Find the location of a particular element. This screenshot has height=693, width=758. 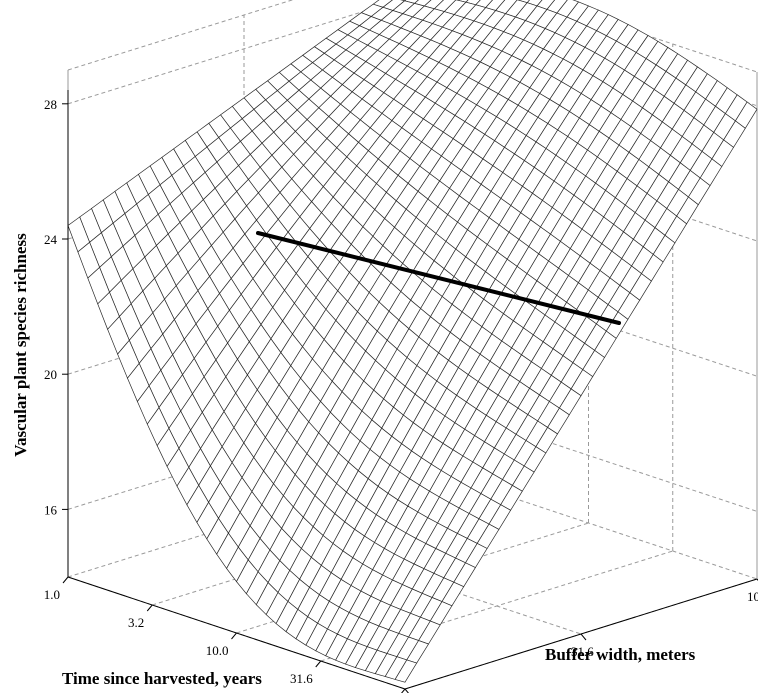

time-tick-label-2: 10.0 is located at coordinates (217, 650).